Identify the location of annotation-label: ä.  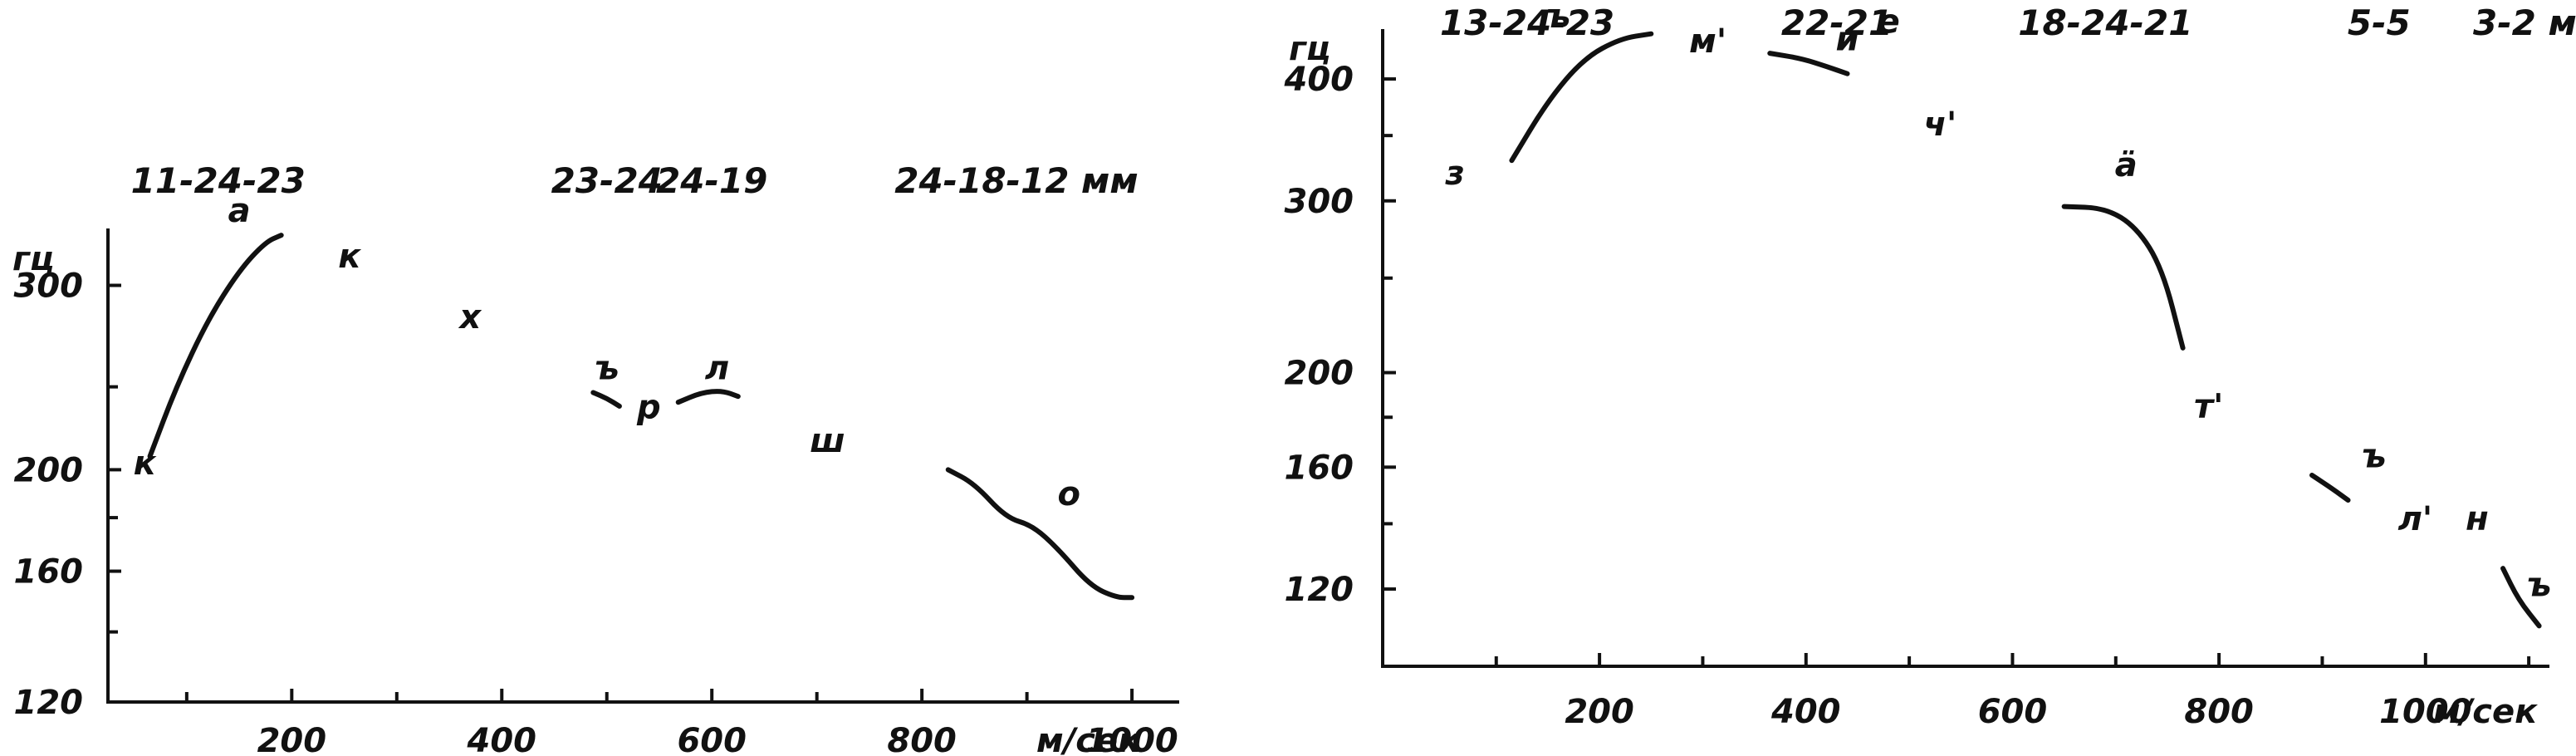
(2126, 165).